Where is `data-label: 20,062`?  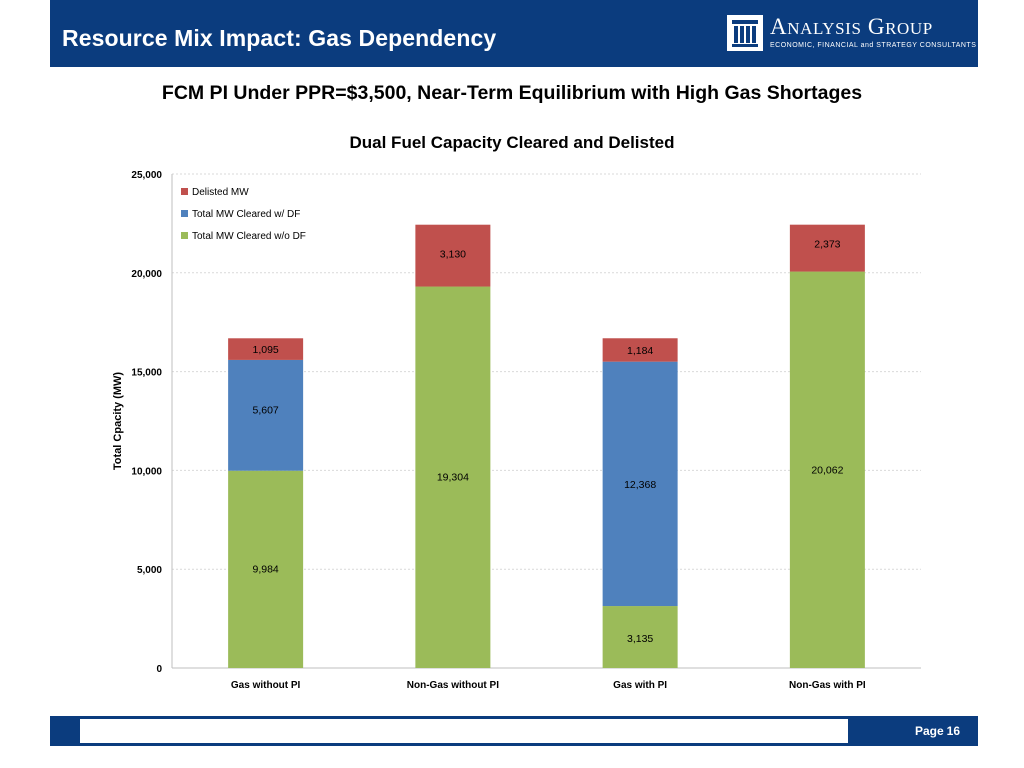
data-label: 20,062 is located at coordinates (827, 471).